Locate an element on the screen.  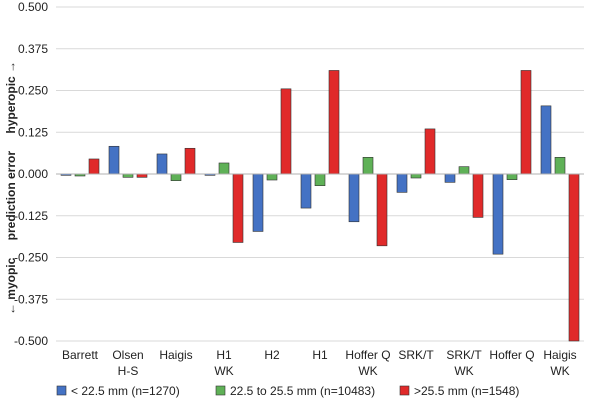
y-tick-label: 0.375 is located at coordinates (33, 49).